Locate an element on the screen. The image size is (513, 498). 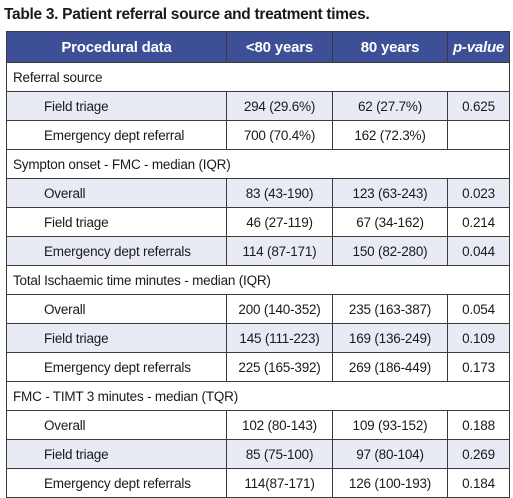
header-procedural-data: Procedural data is located at coordinates (116, 47).